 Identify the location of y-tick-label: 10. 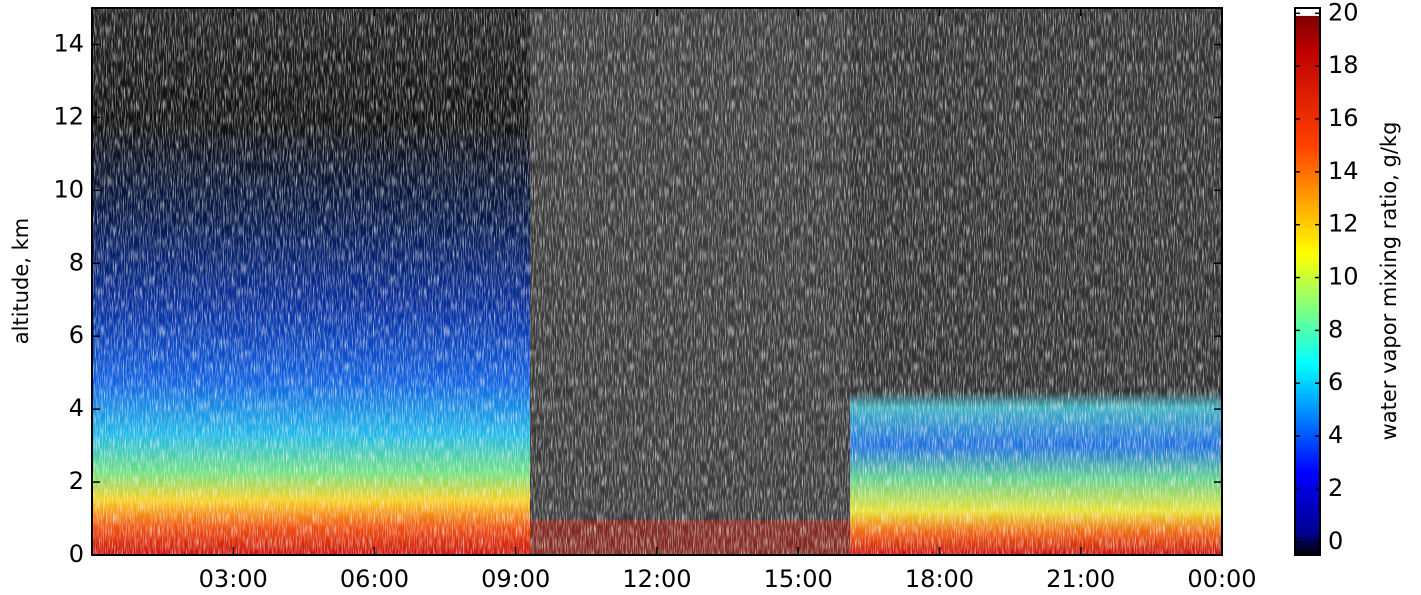
(68, 189).